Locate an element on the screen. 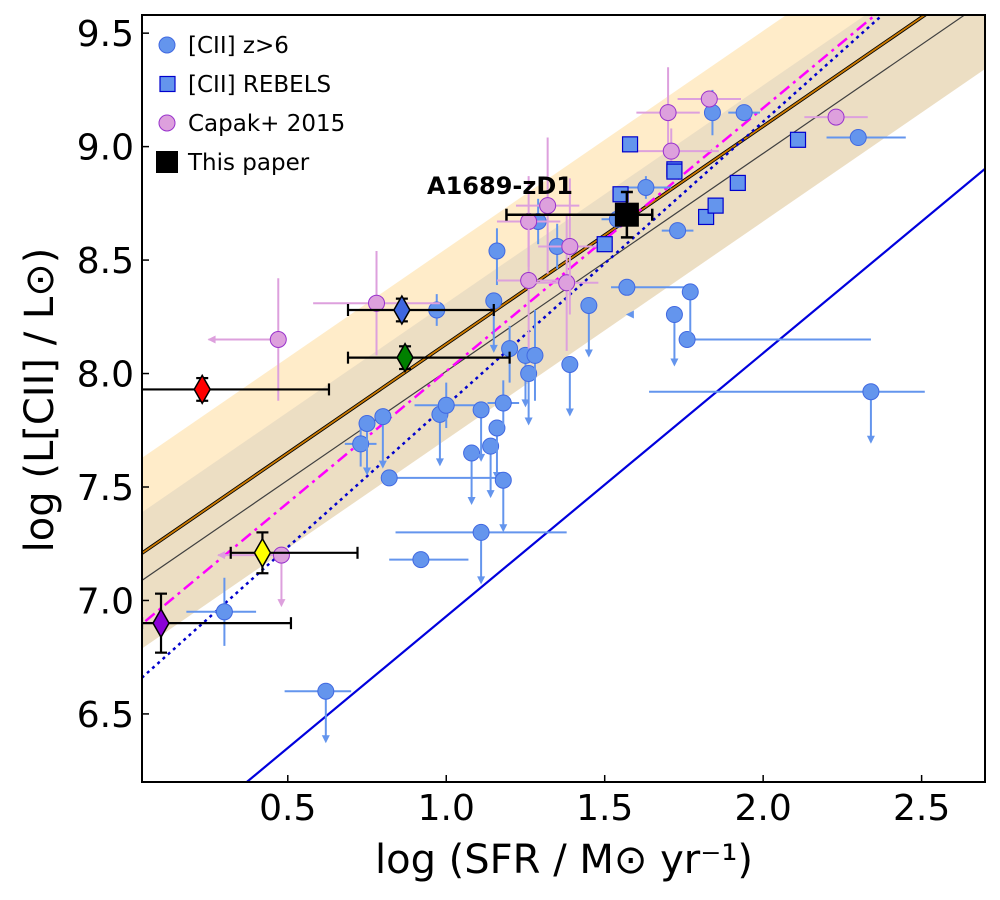 This screenshot has height=900, width=1000. x-tick-label: 0.5 is located at coordinates (287, 808).